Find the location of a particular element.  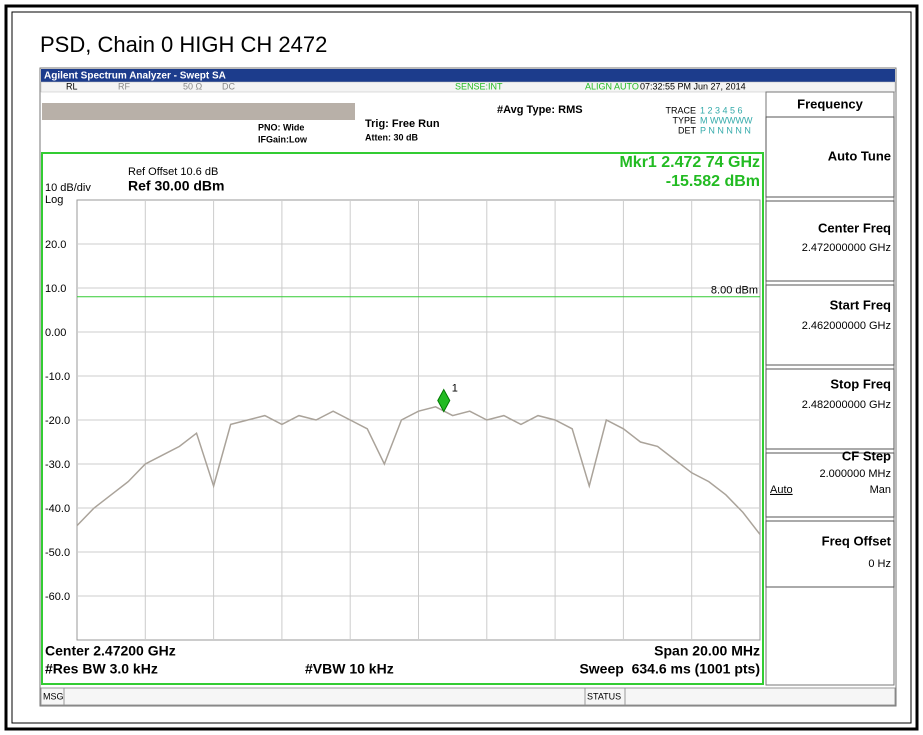

avg-type: #Avg Type: RMS is located at coordinates (540, 110).